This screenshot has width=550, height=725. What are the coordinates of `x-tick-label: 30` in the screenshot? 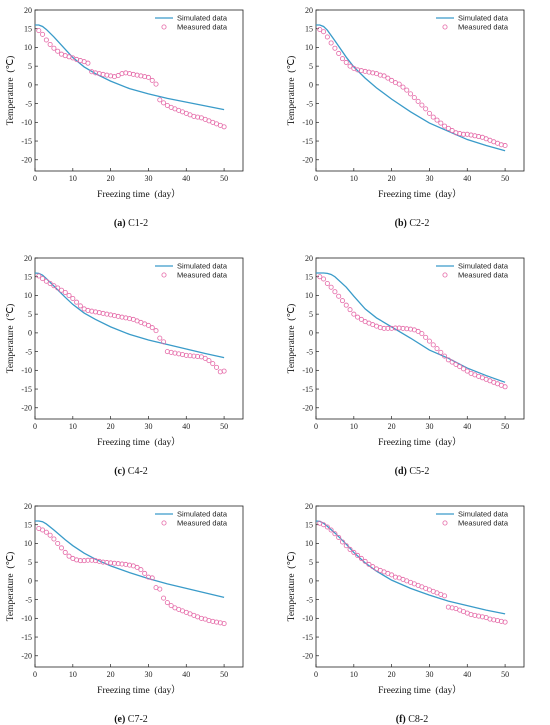 It's located at (429, 426).